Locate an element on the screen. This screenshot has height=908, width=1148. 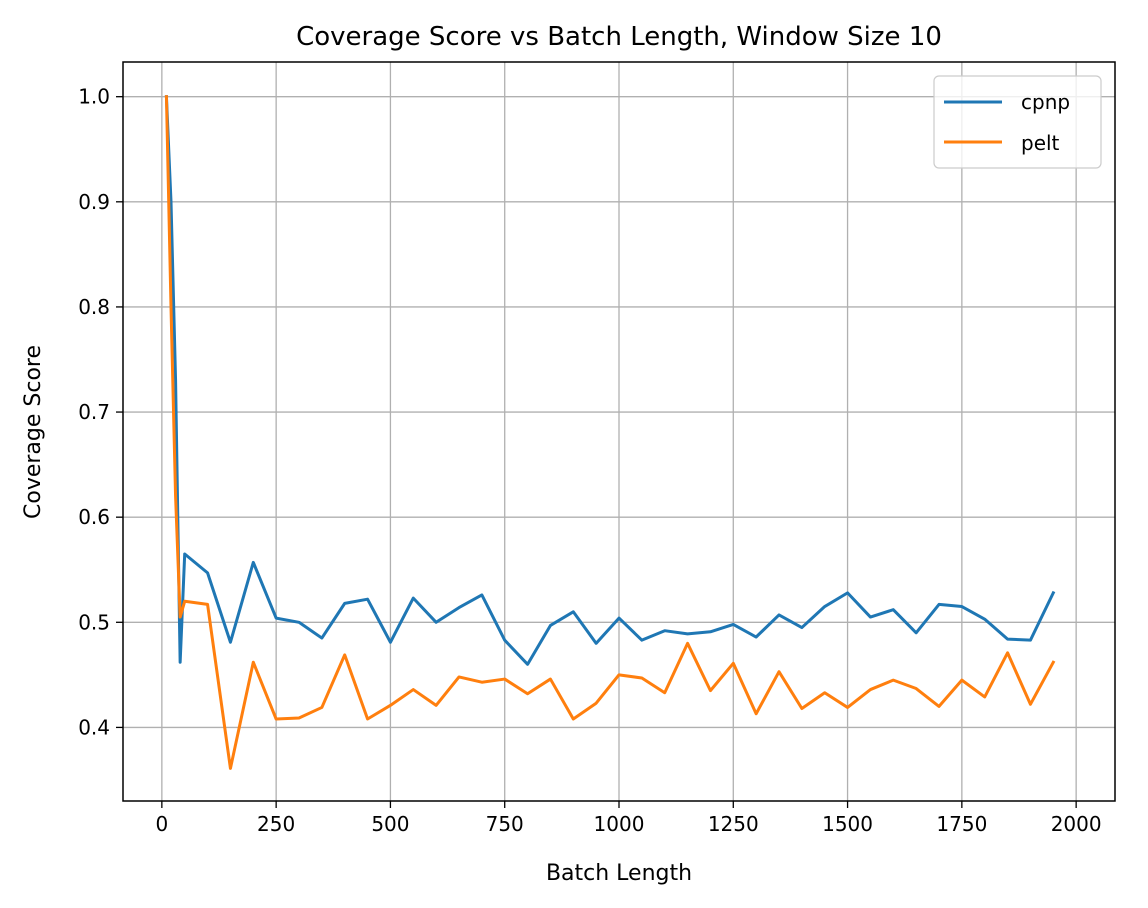
legend: cpnp pelt is located at coordinates (1017, 122).